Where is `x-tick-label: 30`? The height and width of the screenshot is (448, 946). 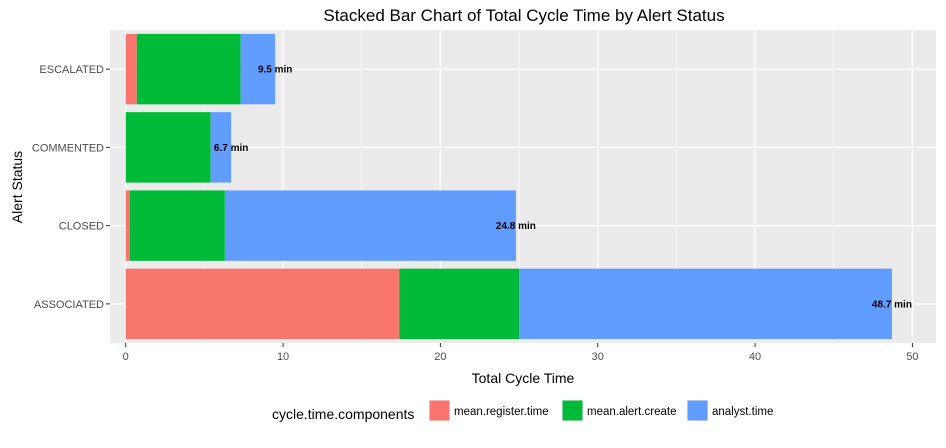 x-tick-label: 30 is located at coordinates (598, 357).